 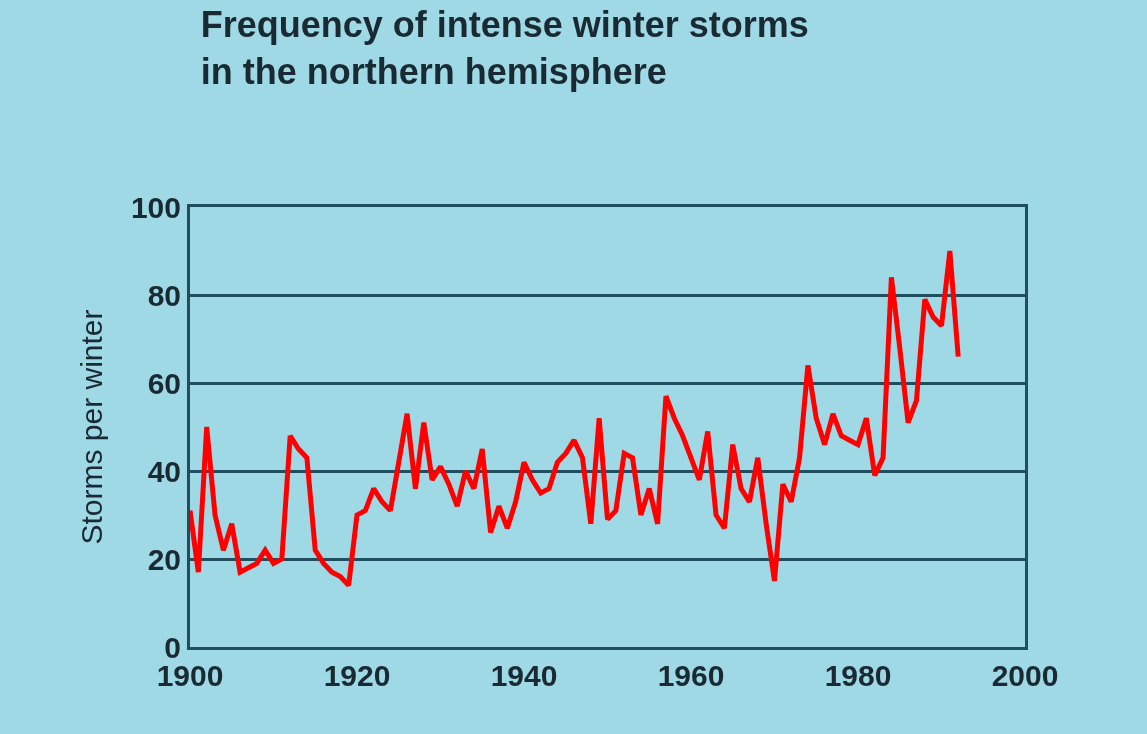 I want to click on x-tick-label: 2000, so click(x=1025, y=675).